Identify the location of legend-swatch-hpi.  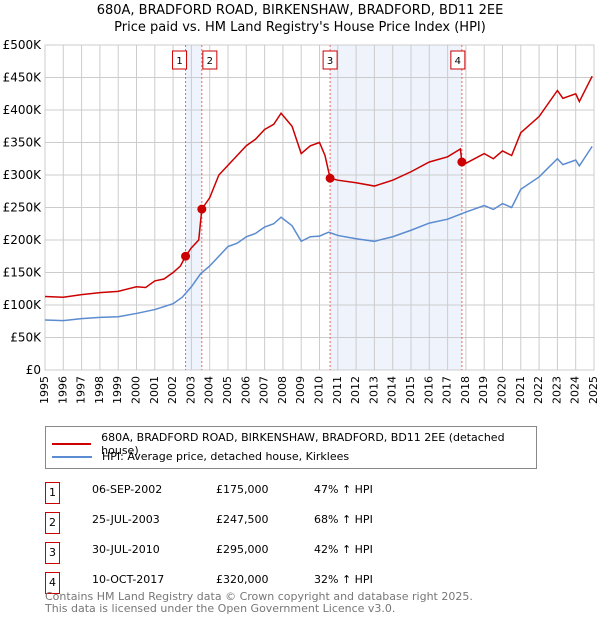
(72, 456).